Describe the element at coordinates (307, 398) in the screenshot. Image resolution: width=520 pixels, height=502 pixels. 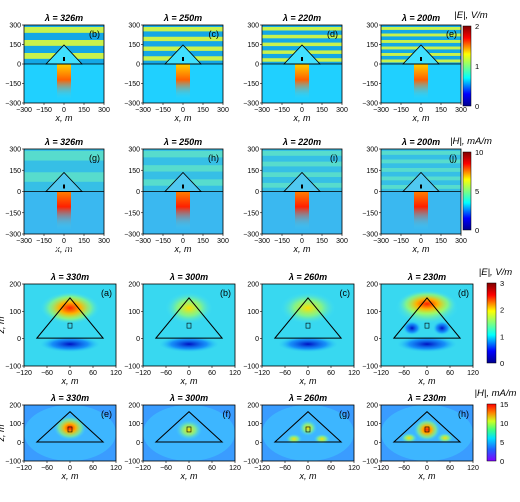
I see `panel-title: λ = 260m` at that location.